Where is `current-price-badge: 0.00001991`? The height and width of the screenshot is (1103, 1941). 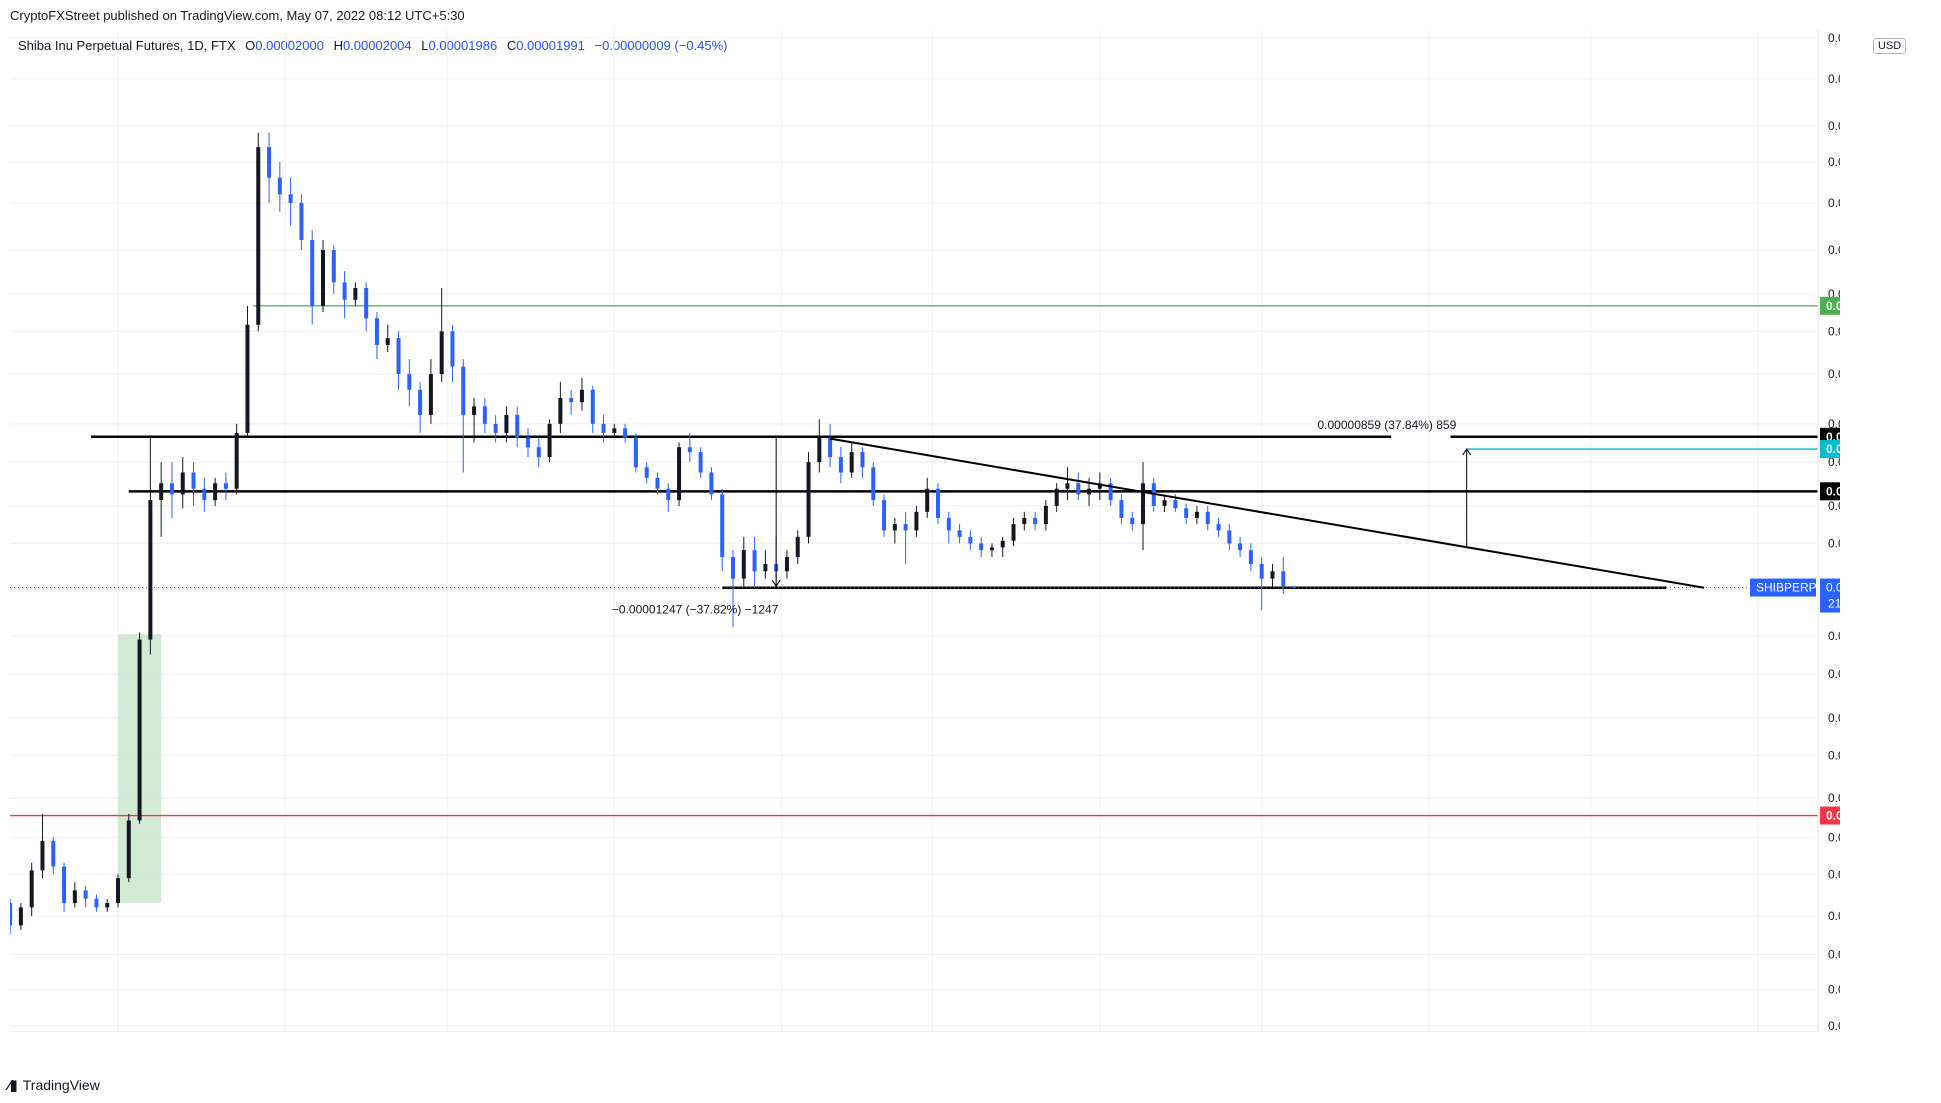 current-price-badge: 0.00001991 is located at coordinates (1833, 588).